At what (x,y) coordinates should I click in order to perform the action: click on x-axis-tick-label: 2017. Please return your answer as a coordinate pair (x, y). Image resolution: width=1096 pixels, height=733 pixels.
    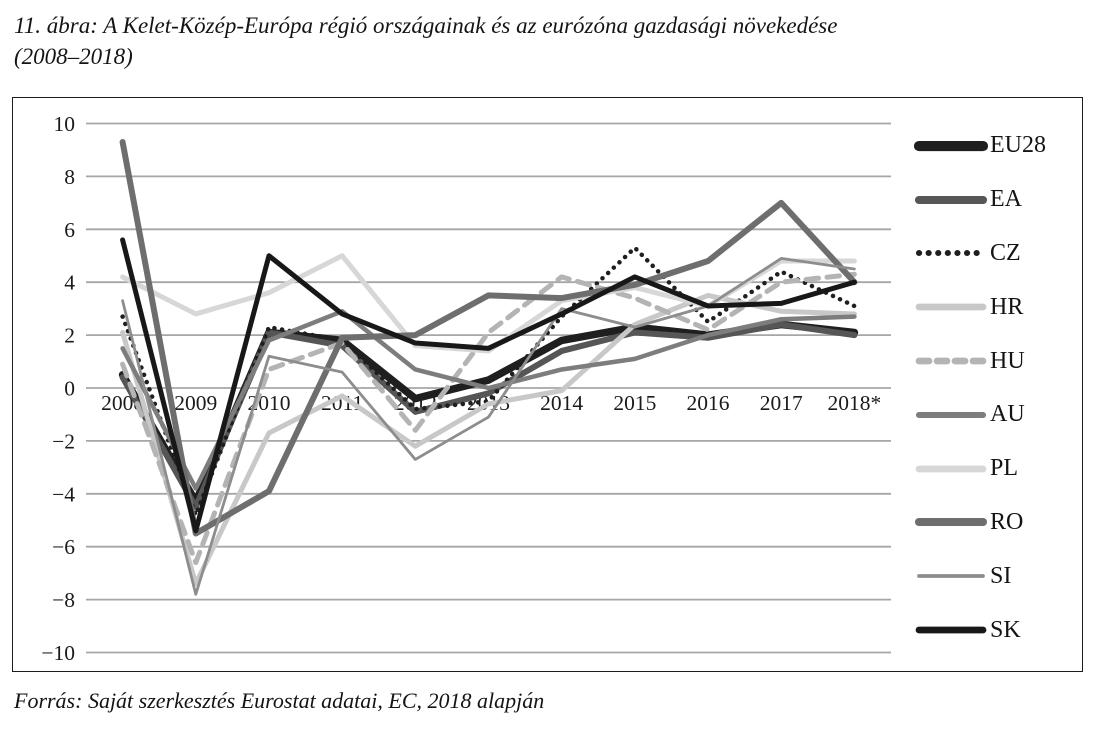
    Looking at the image, I should click on (781, 403).